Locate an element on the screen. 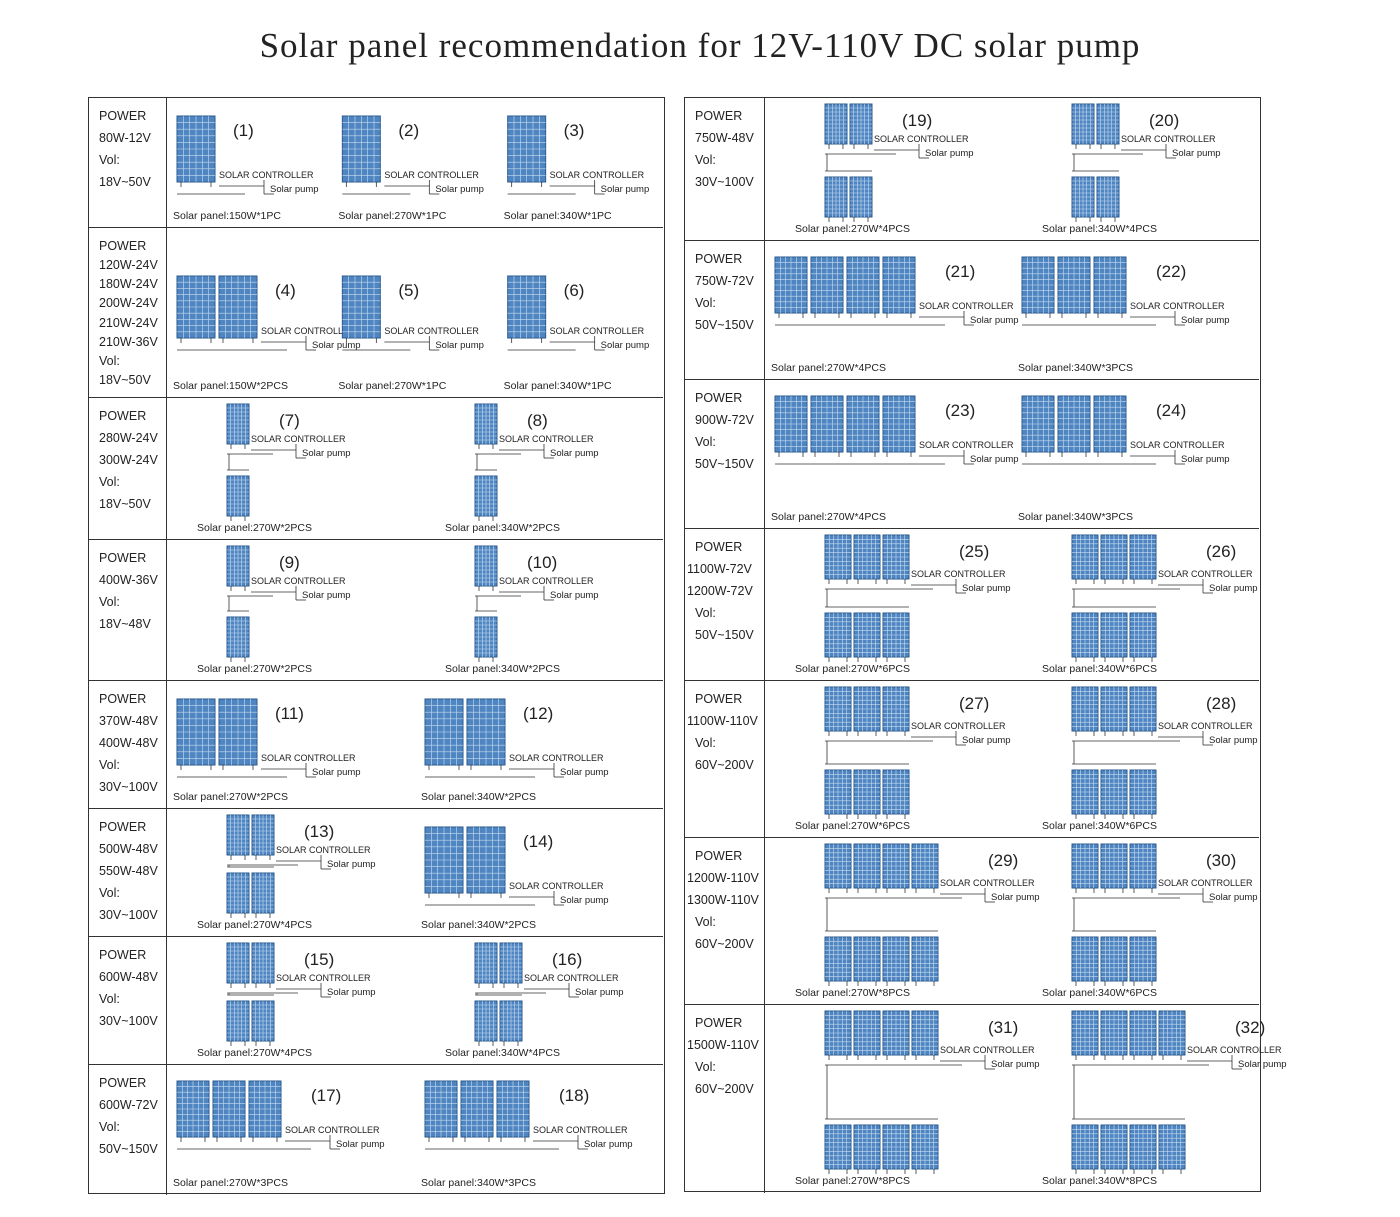 This screenshot has height=1217, width=1400. spec-line: 50V~150V is located at coordinates (724, 635).